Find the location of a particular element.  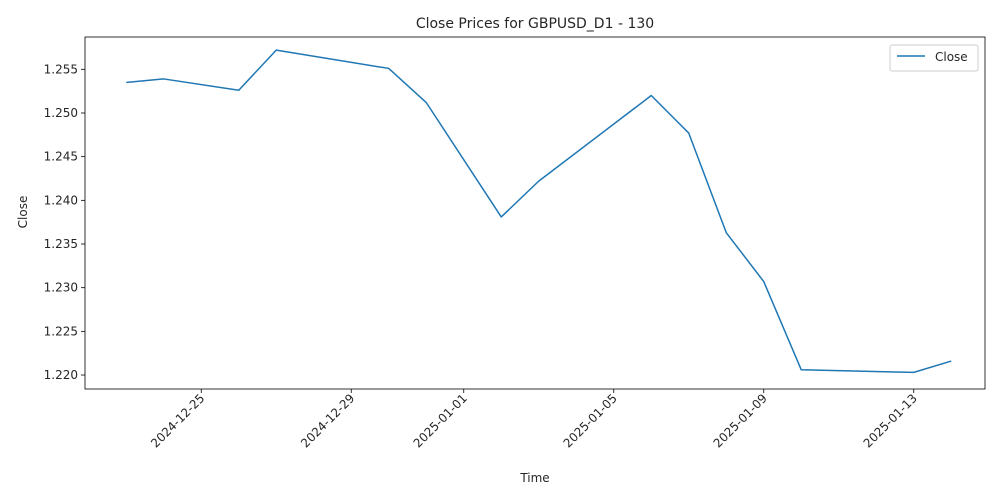

y-tick-label: 1.255 is located at coordinates (61, 69).